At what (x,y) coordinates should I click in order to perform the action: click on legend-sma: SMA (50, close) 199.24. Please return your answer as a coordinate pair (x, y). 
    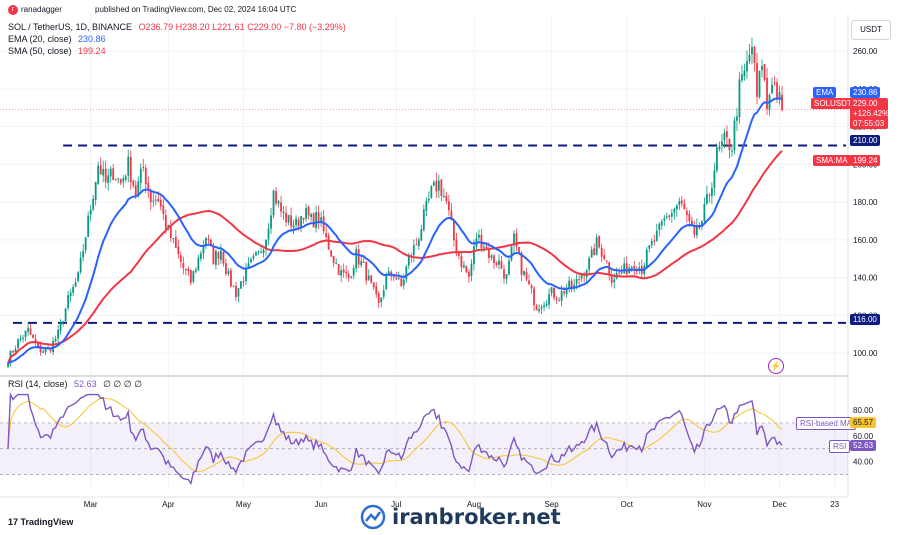
    Looking at the image, I should click on (57, 51).